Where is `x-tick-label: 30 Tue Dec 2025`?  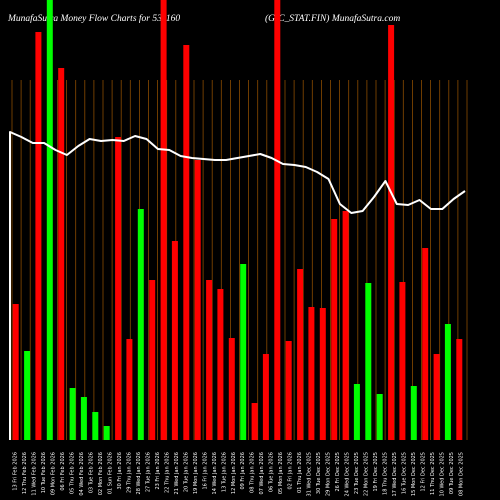
x-tick-label: 30 Tue Dec 2025 is located at coordinates (319, 473).